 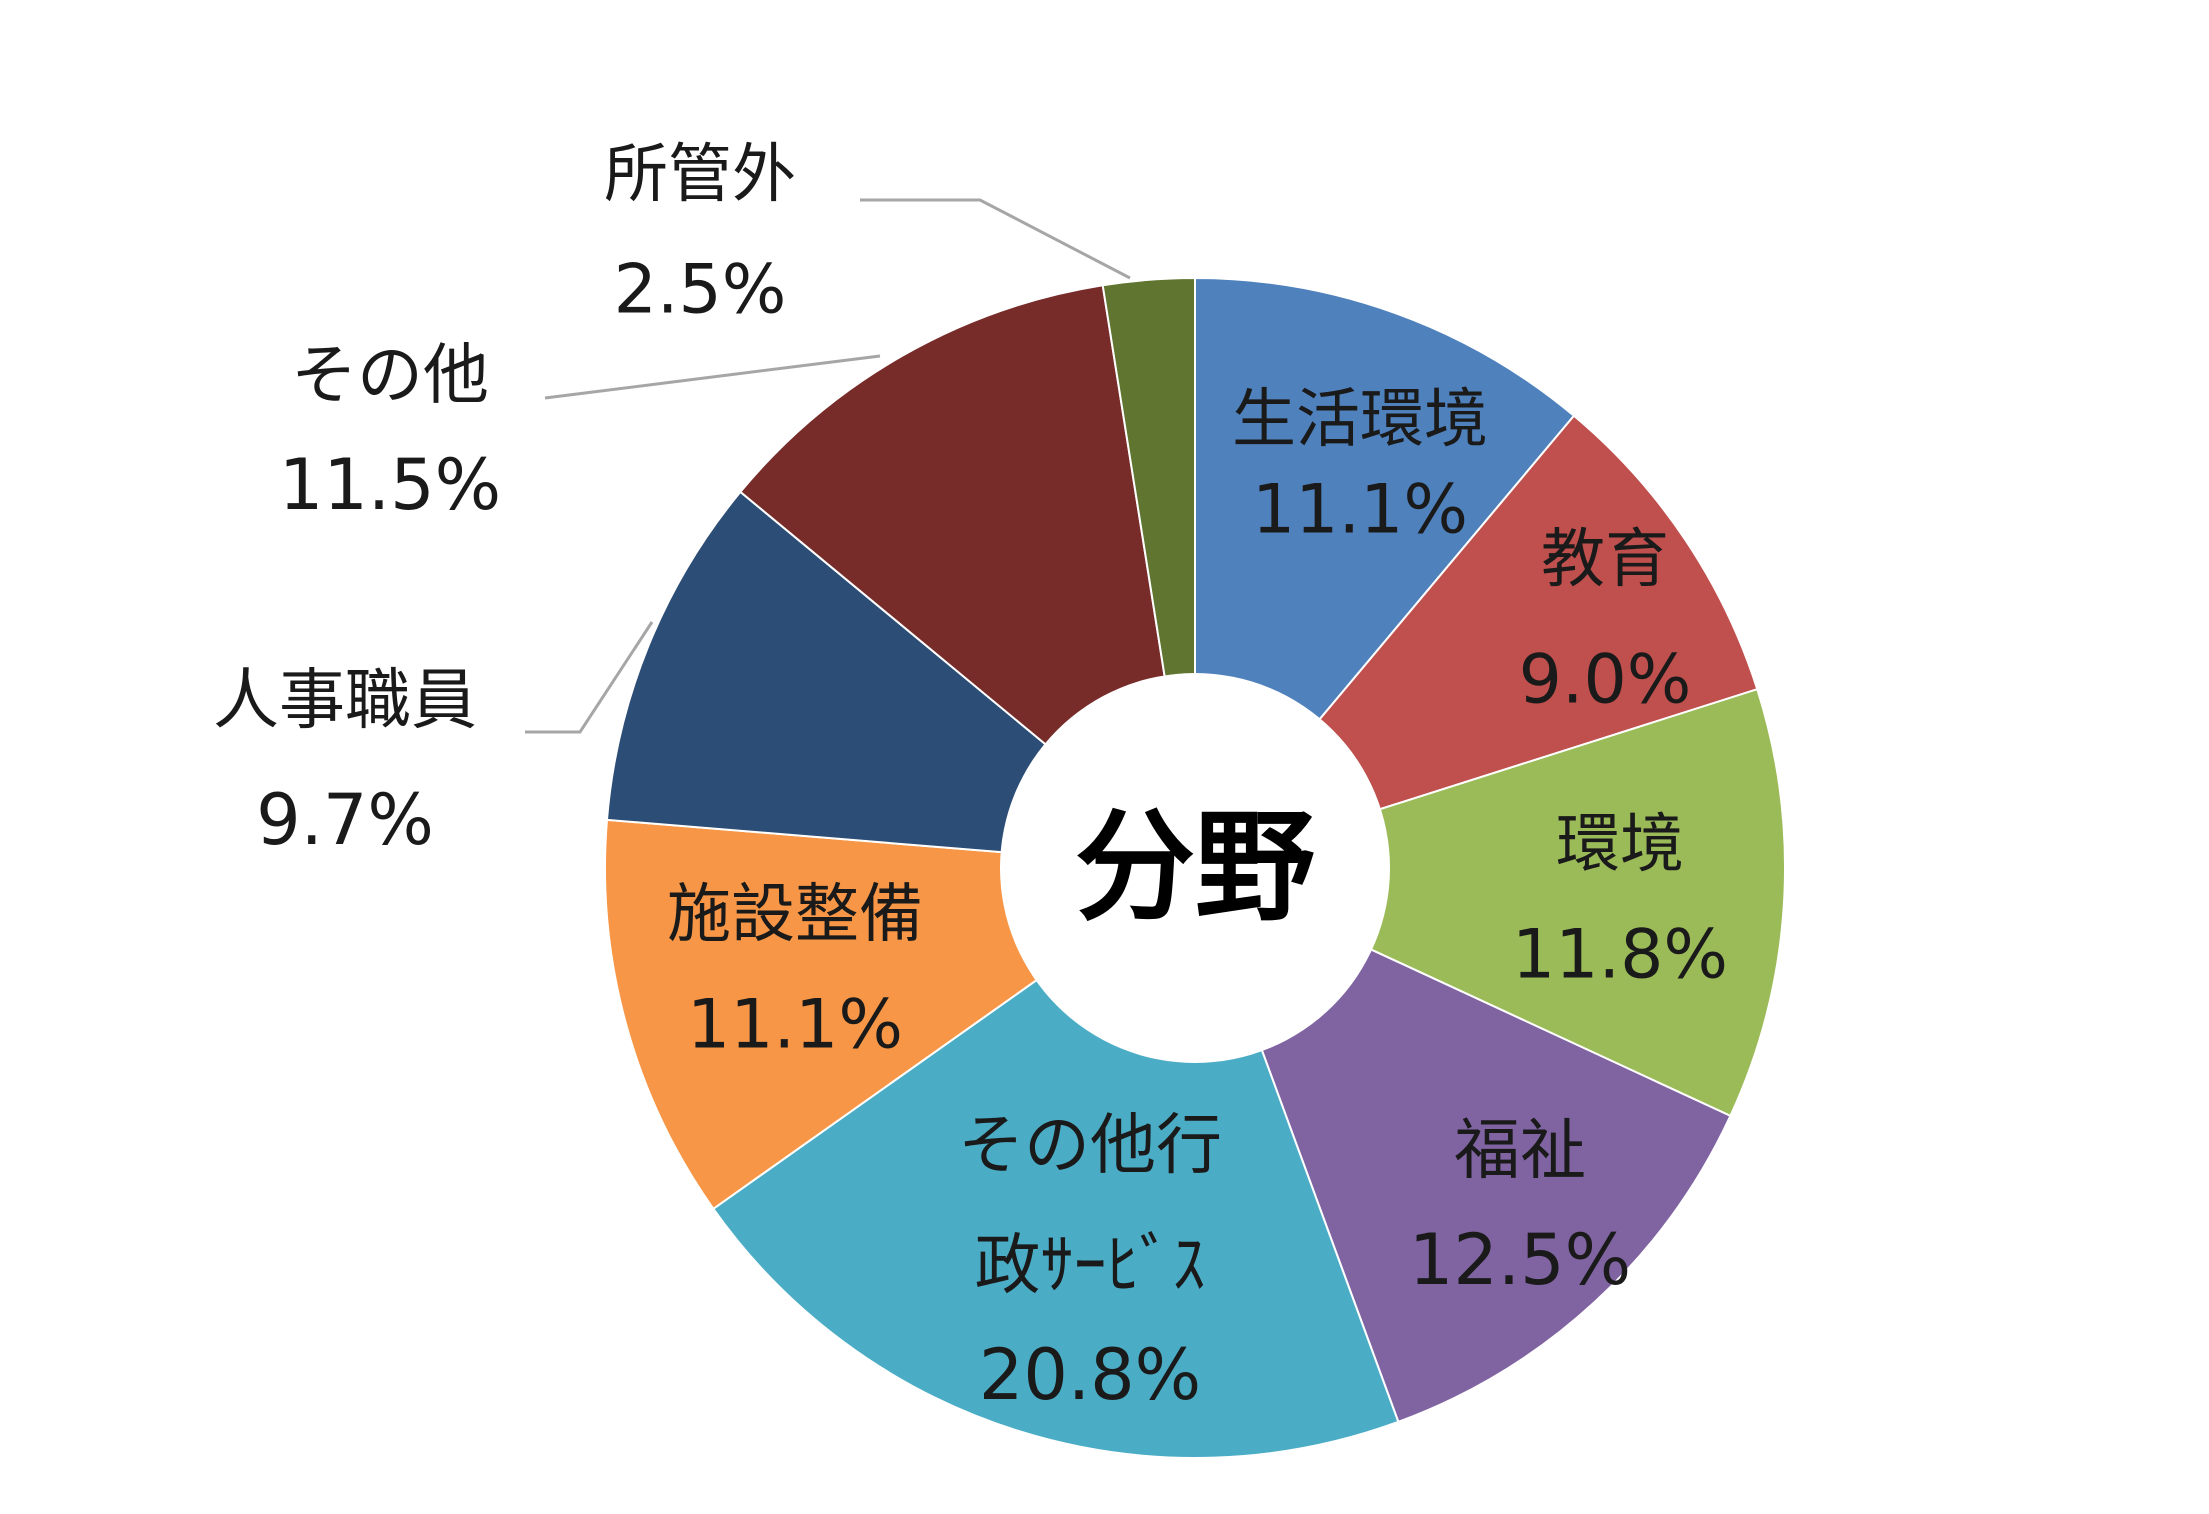 What do you see at coordinates (1520, 1150) in the screenshot?
I see `slice-category-label: 福祉` at bounding box center [1520, 1150].